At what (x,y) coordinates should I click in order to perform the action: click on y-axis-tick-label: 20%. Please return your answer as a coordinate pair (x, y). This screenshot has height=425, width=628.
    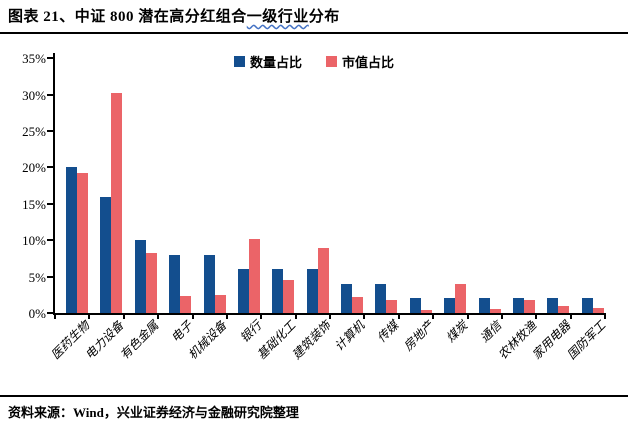
    Looking at the image, I should click on (34, 168).